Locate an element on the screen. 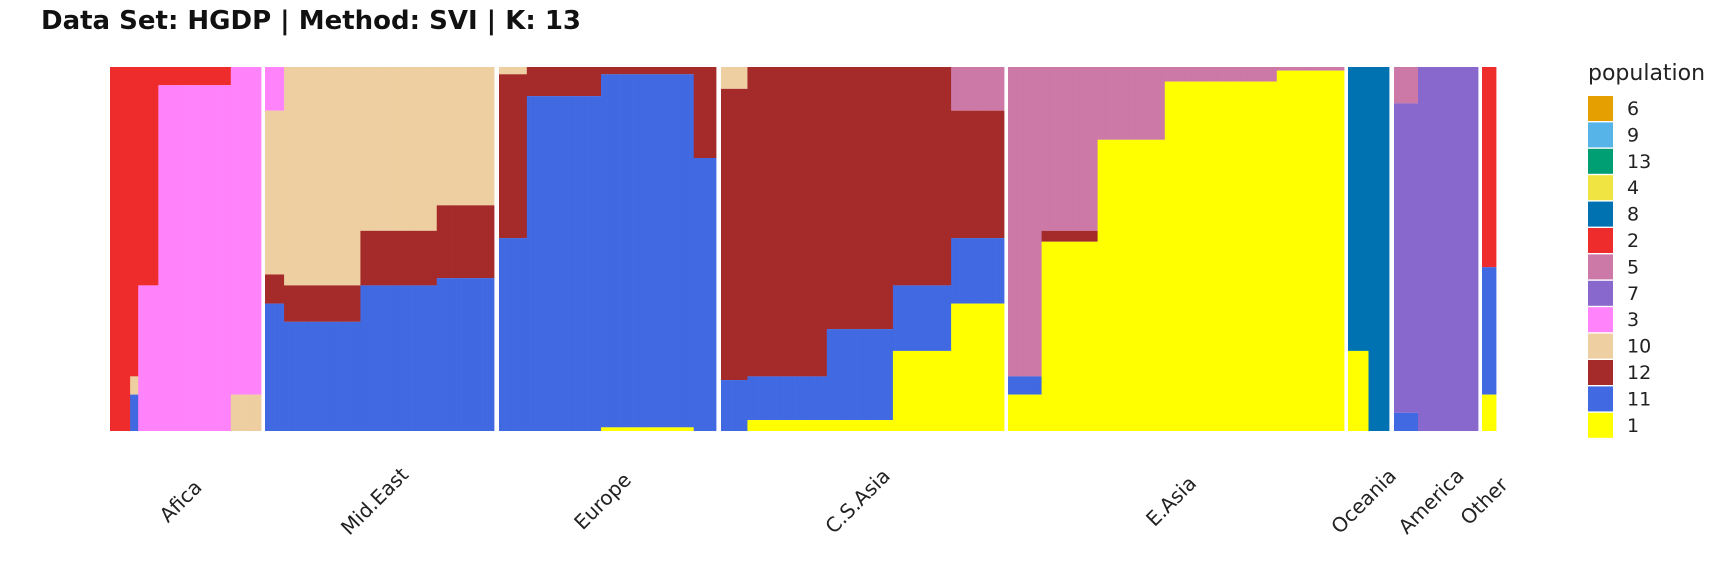 This screenshot has height=576, width=1728. legend-item: 3 is located at coordinates (1613, 320).